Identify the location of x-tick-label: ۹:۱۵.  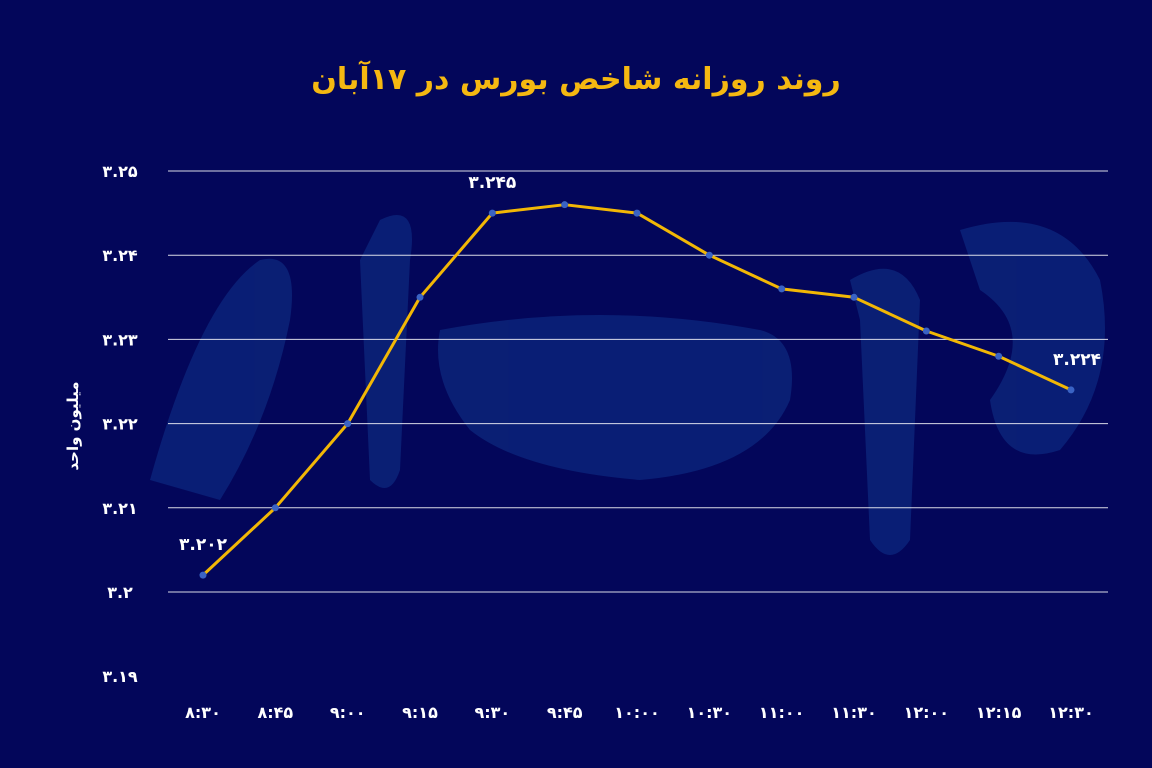
(420, 712).